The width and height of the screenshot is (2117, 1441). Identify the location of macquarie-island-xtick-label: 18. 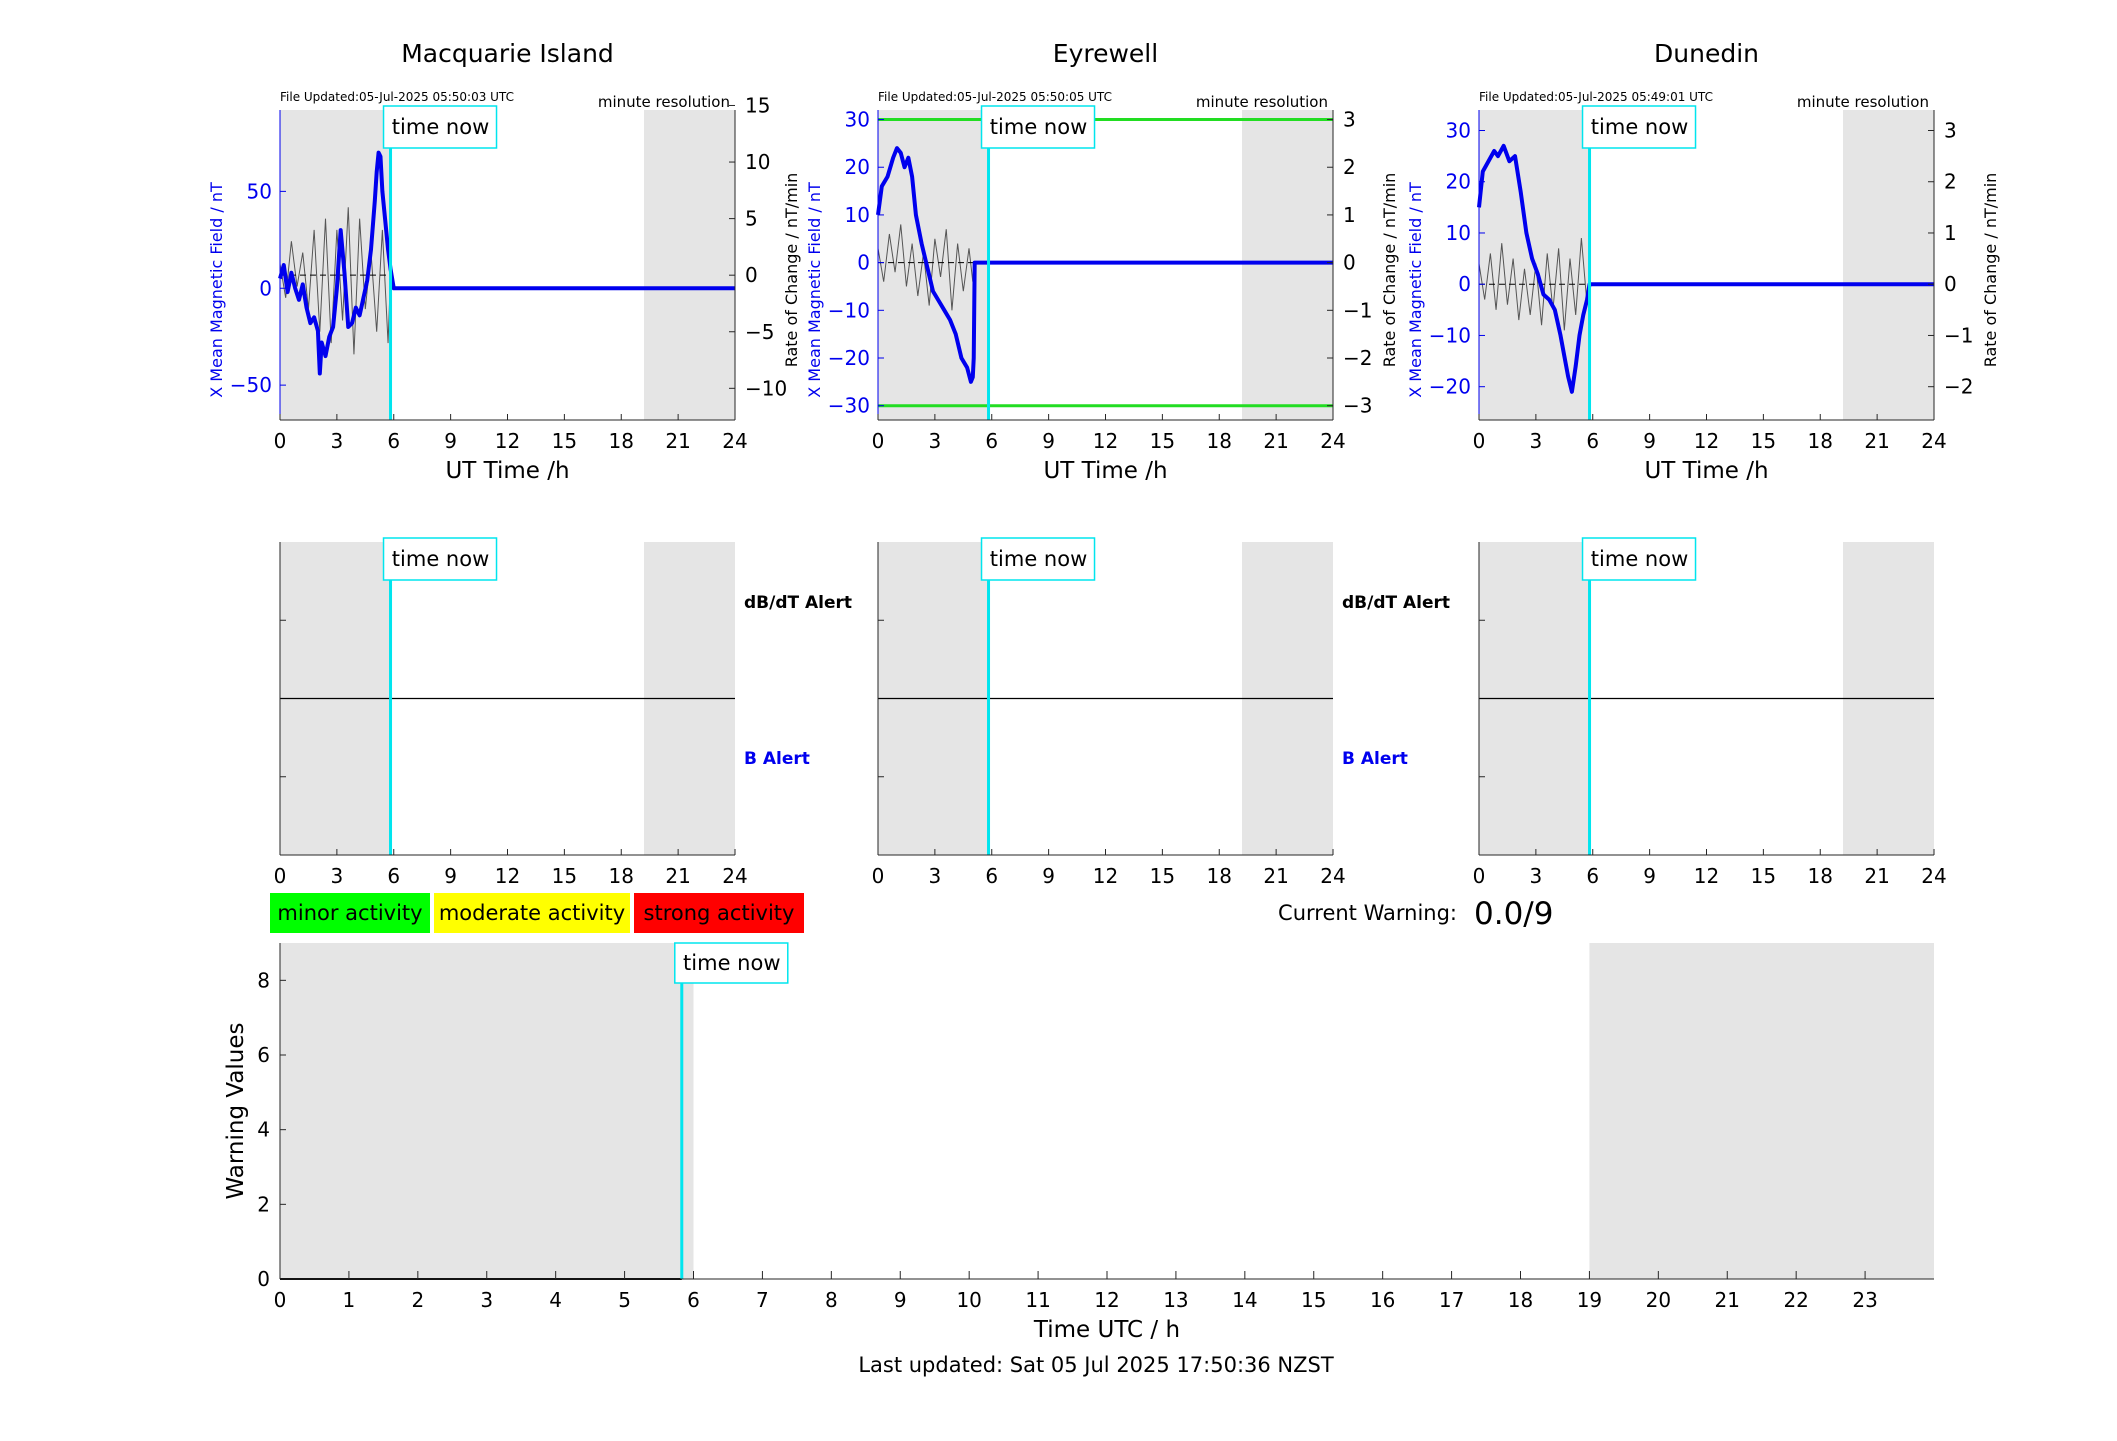
(621, 441).